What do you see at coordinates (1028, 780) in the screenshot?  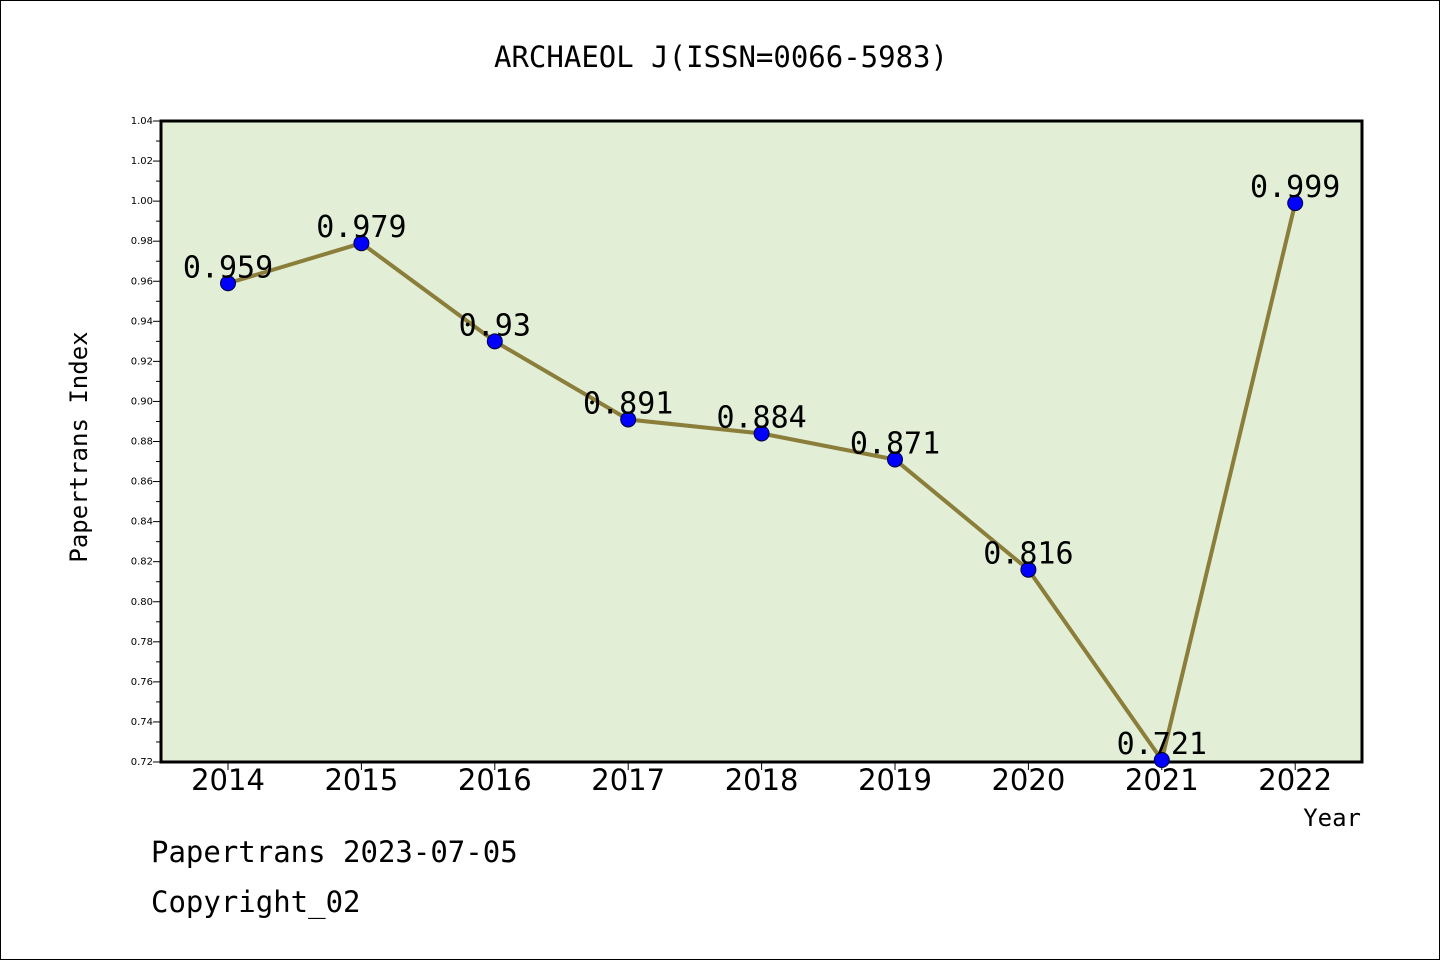 I see `x-tick-label: 2020` at bounding box center [1028, 780].